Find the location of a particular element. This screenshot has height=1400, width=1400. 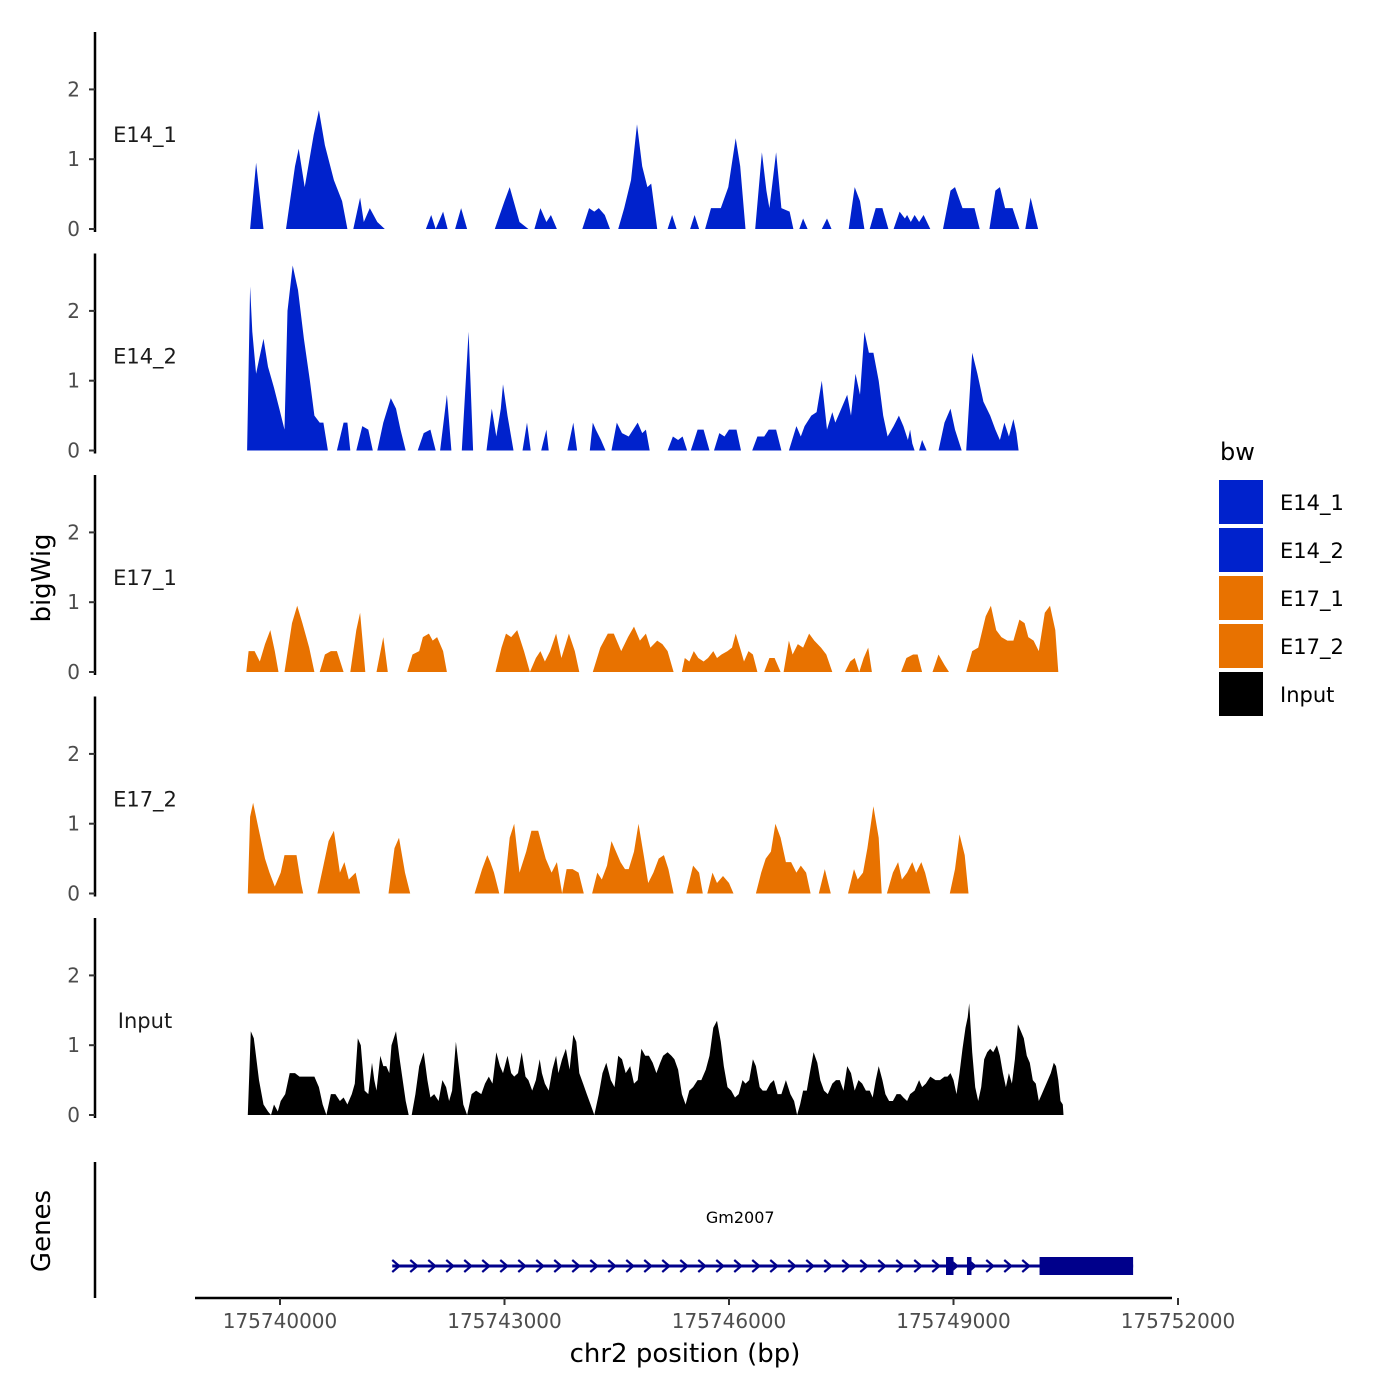

track-E14_1: 0 1 2 E14_1 is located at coordinates (553, 136).